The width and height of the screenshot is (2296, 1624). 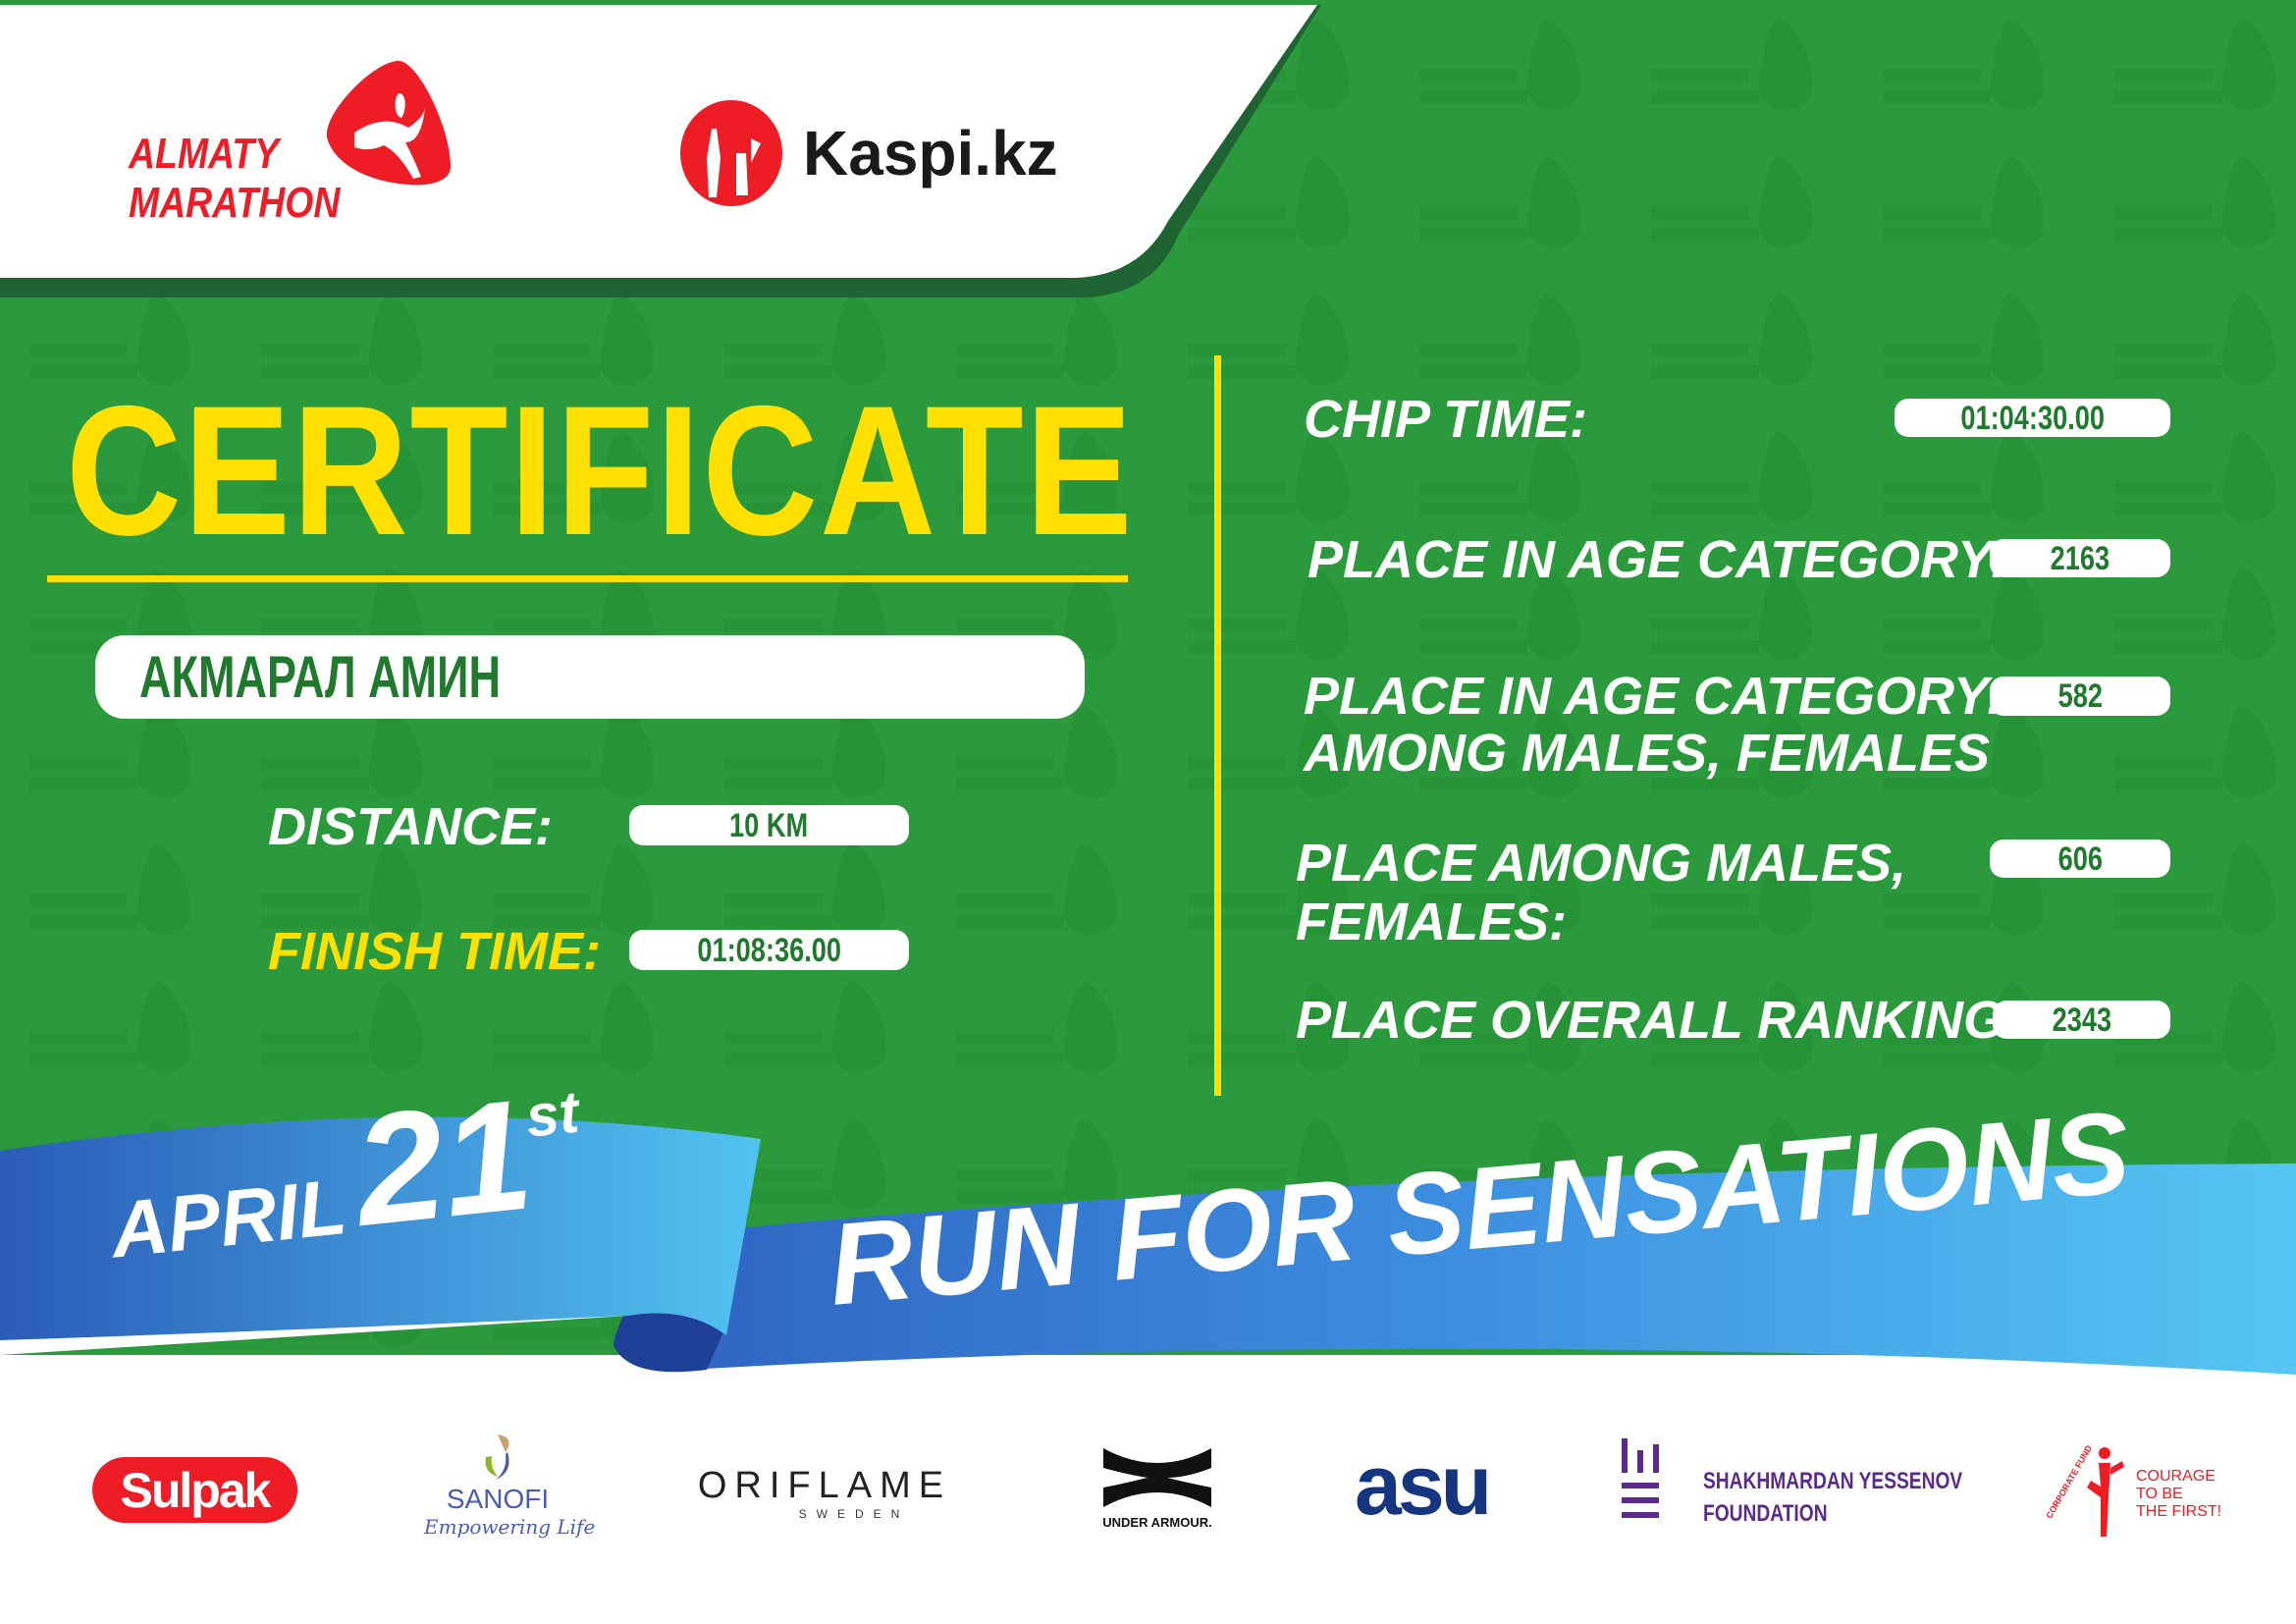 I want to click on sanofi-logo: SANOFI Empowering Life, so click(x=510, y=1486).